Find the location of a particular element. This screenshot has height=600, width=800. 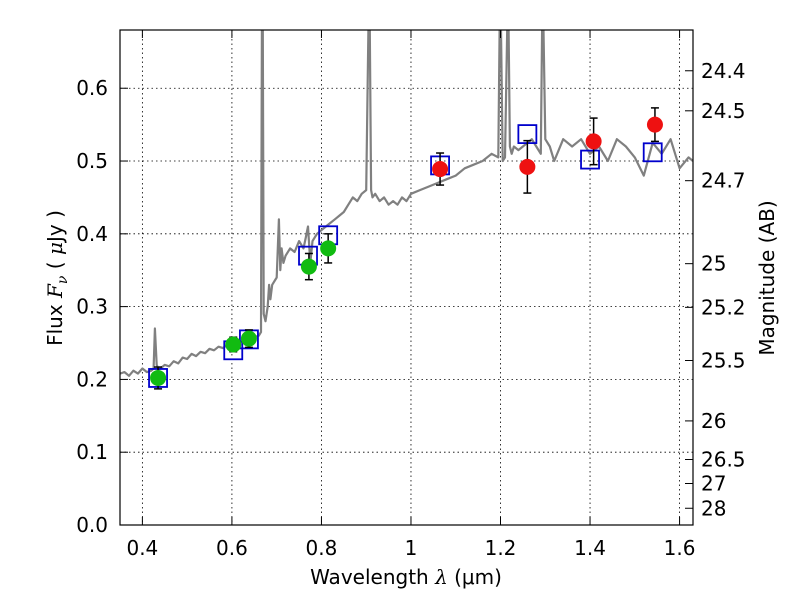

y-tick-label: 0.0 is located at coordinates (92, 525).